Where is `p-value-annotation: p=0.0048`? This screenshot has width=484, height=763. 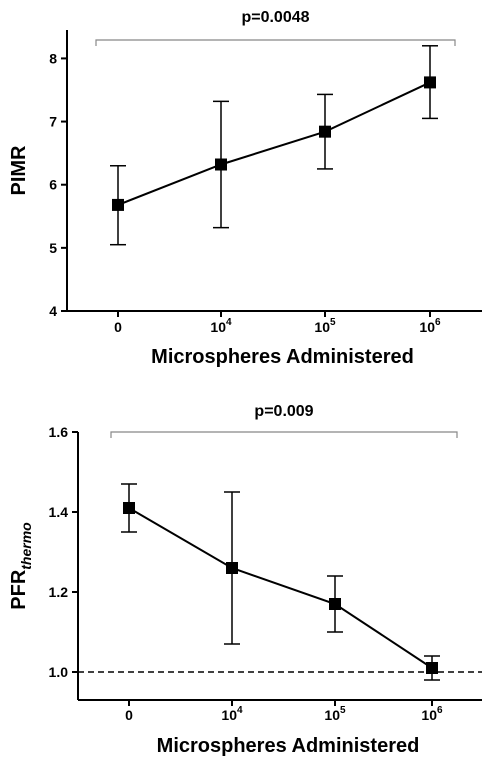 p-value-annotation: p=0.0048 is located at coordinates (275, 17).